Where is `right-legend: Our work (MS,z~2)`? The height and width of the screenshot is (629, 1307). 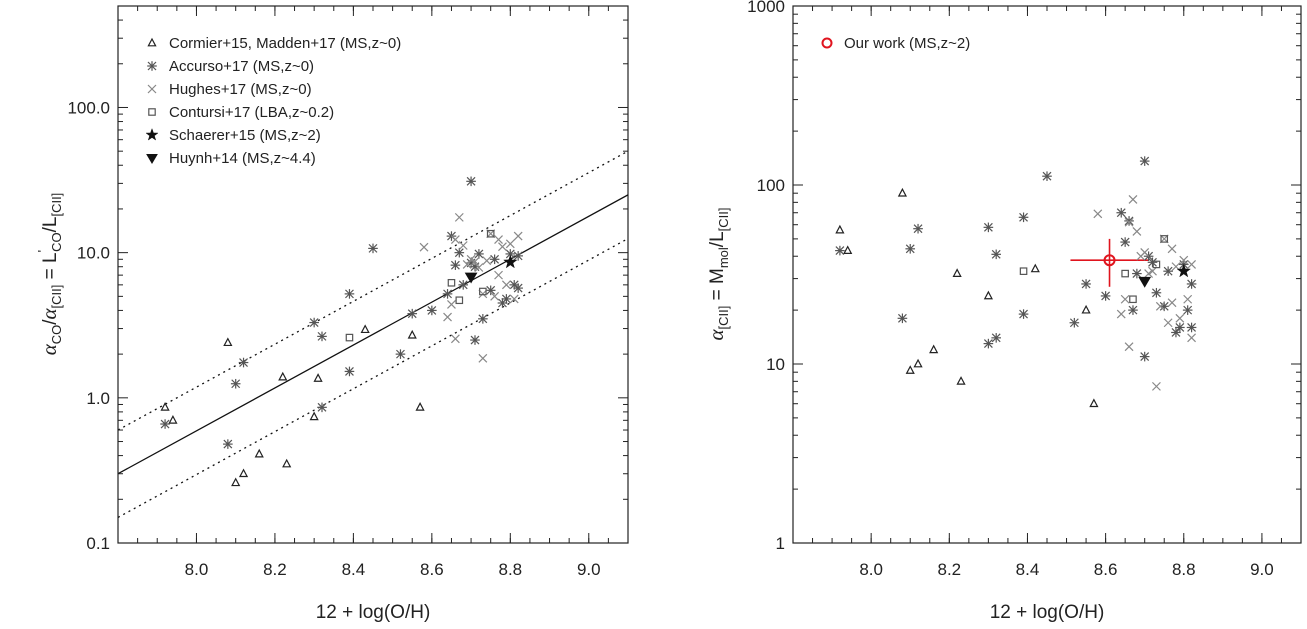
right-legend: Our work (MS,z~2) is located at coordinates (895, 43).